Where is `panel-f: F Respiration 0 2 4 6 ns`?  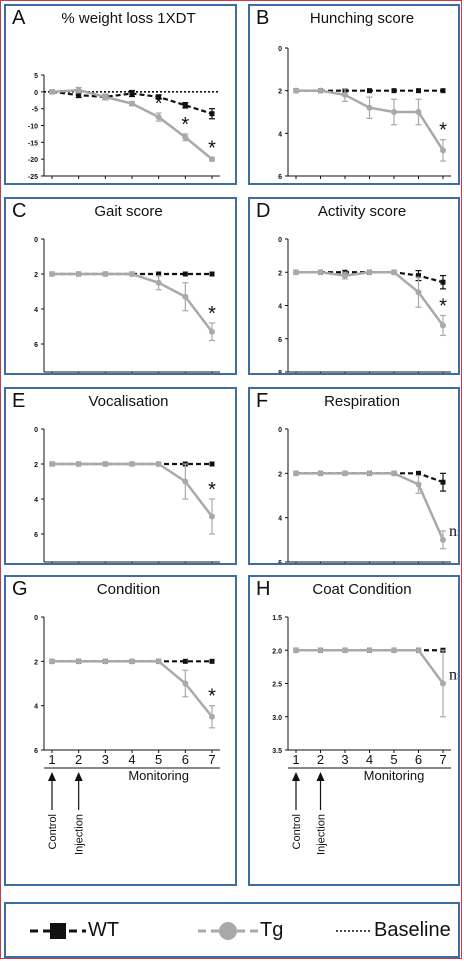
panel-f: F Respiration 0 2 4 6 ns is located at coordinates (354, 476).